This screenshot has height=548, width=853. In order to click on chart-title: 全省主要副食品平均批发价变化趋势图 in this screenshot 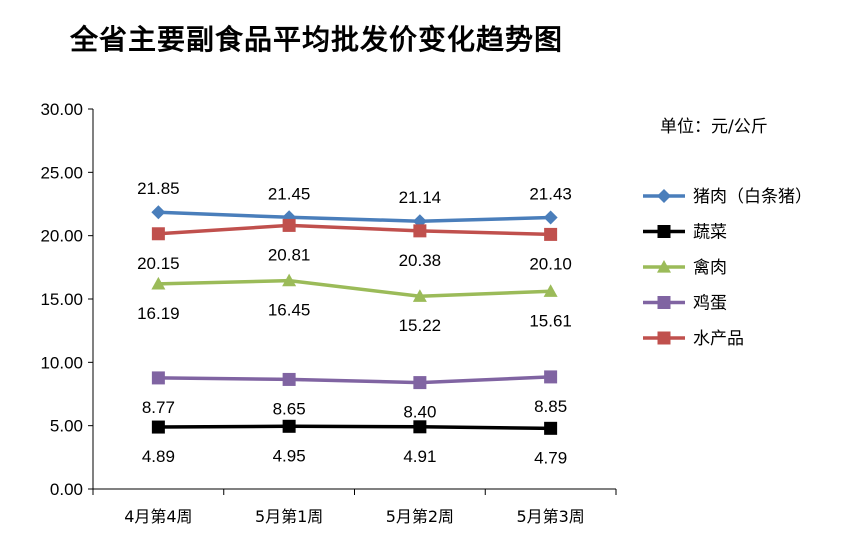, I will do `click(317, 39)`.